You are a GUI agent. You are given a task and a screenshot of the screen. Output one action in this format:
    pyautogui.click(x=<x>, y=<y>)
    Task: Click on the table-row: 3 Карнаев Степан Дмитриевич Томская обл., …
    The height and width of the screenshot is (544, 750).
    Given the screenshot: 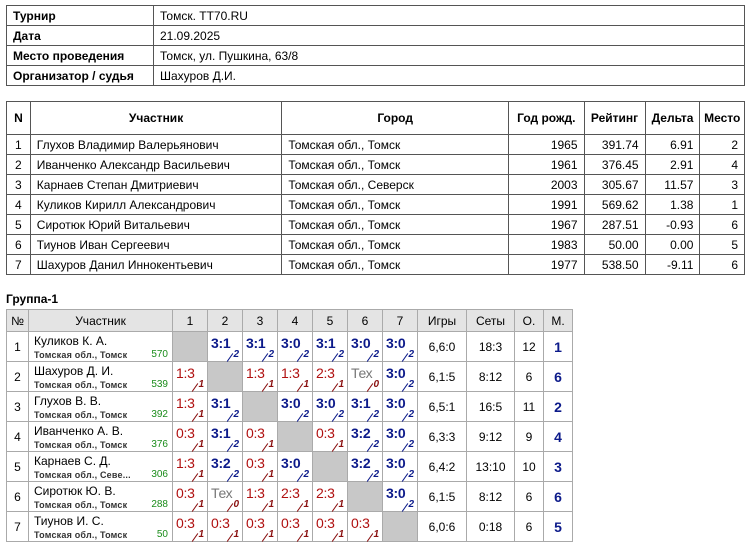 What is the action you would take?
    pyautogui.click(x=375, y=184)
    